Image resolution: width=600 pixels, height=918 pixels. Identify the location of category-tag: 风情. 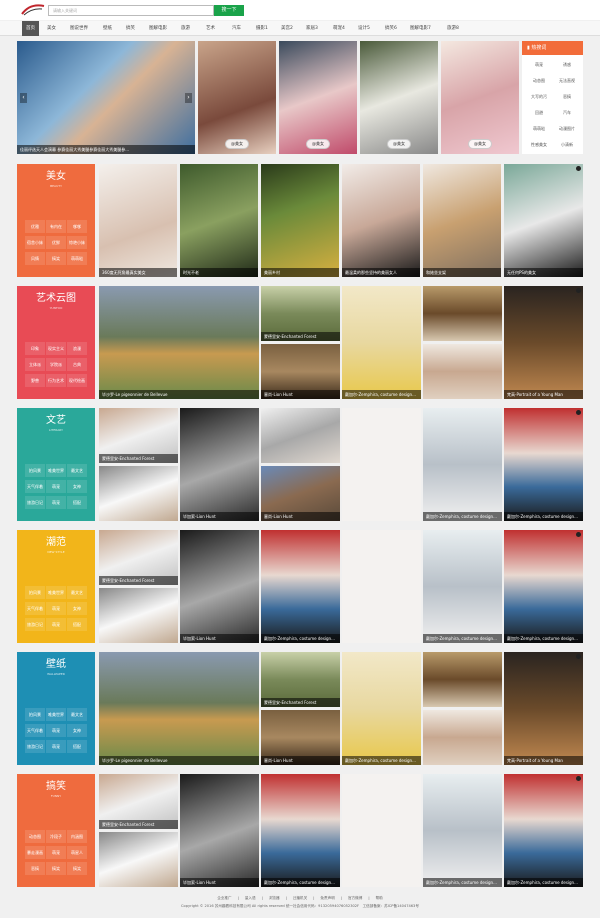
(35, 258).